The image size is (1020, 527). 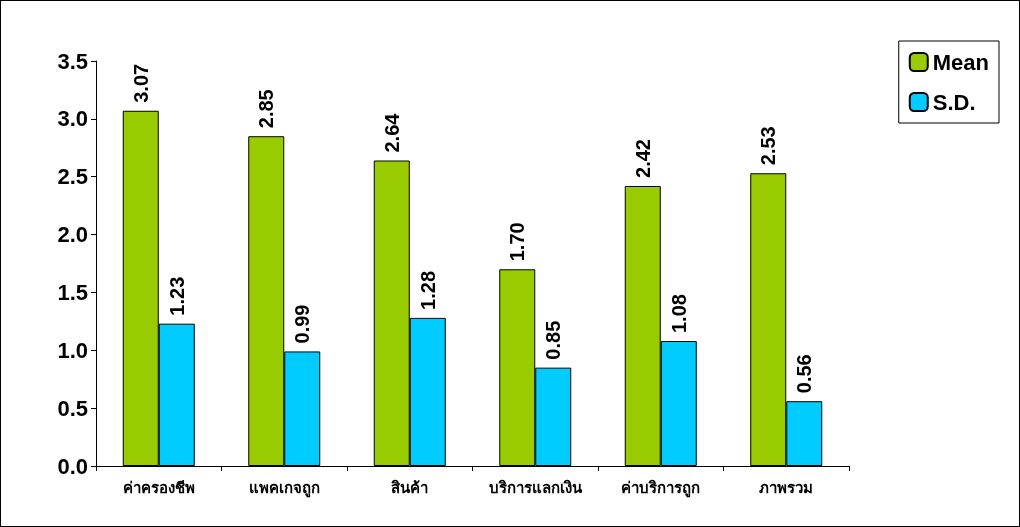 I want to click on data-label: 1.70, so click(x=517, y=242).